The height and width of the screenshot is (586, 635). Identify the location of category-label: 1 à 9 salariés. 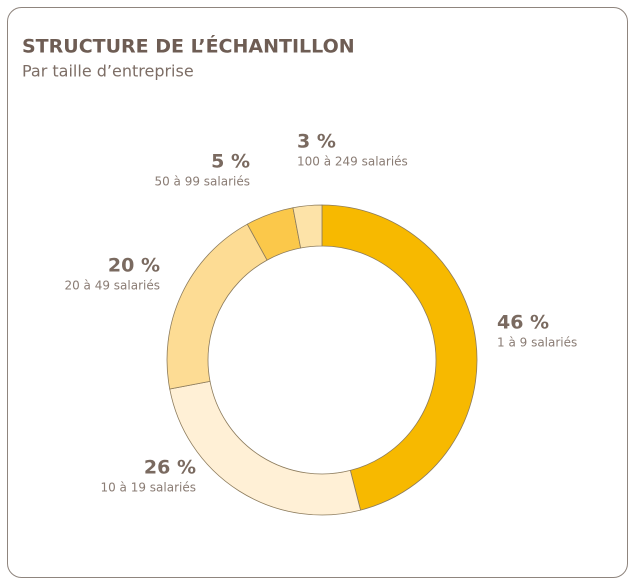
(537, 343).